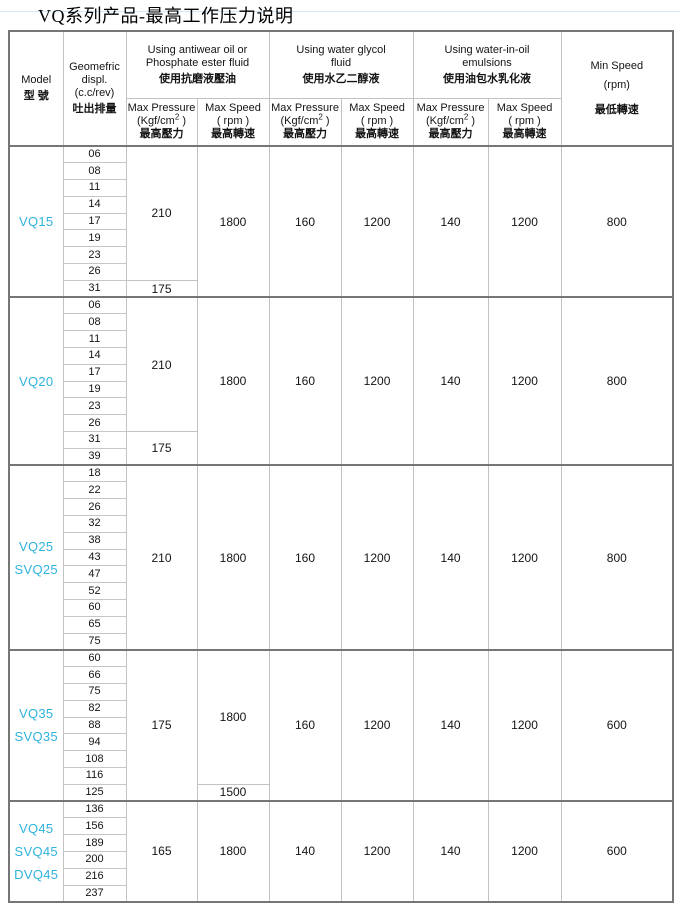 The height and width of the screenshot is (908, 680). I want to click on table-row: 43, so click(341, 557).